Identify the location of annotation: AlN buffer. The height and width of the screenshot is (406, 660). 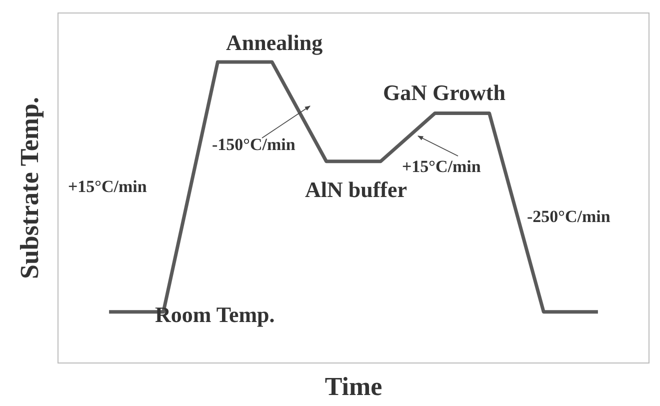
(356, 189).